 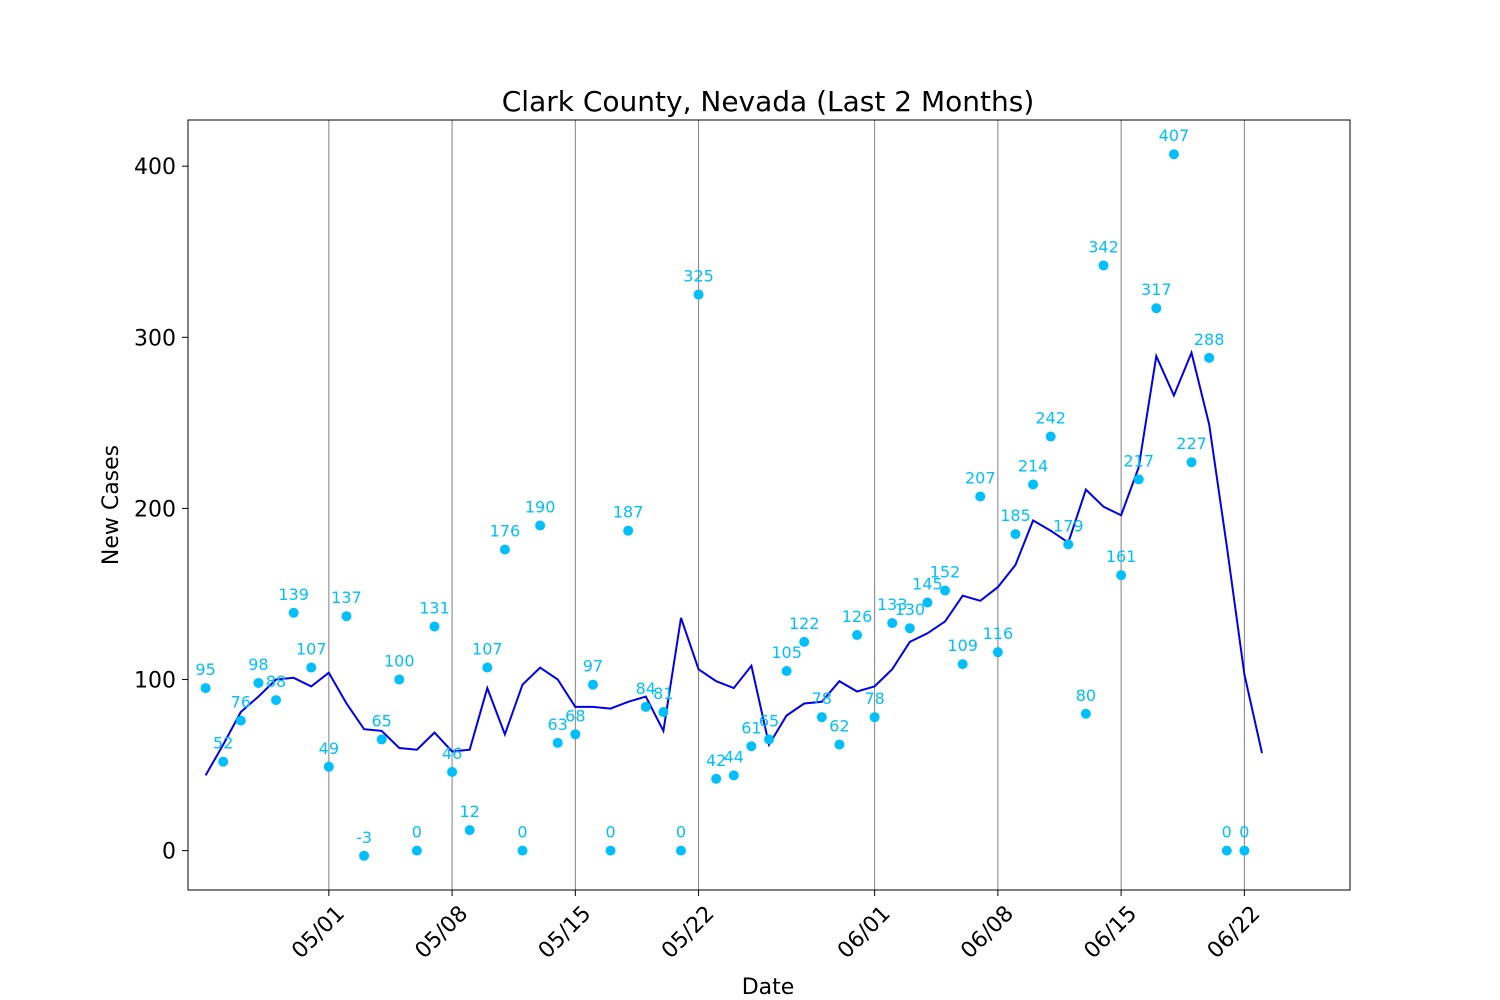 What do you see at coordinates (417, 832) in the screenshot?
I see `data-label-12: 0` at bounding box center [417, 832].